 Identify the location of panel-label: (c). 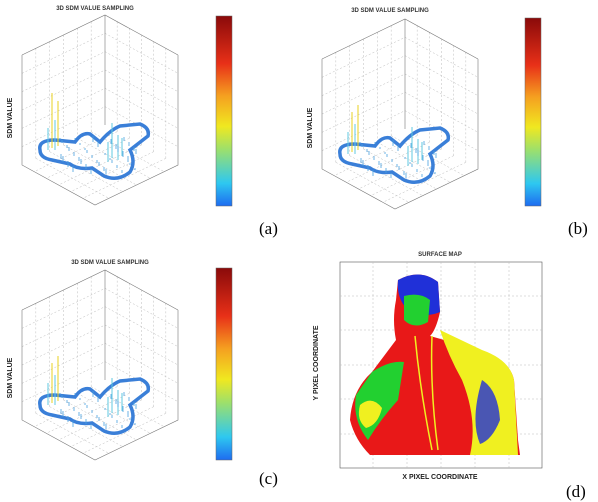
(268, 478).